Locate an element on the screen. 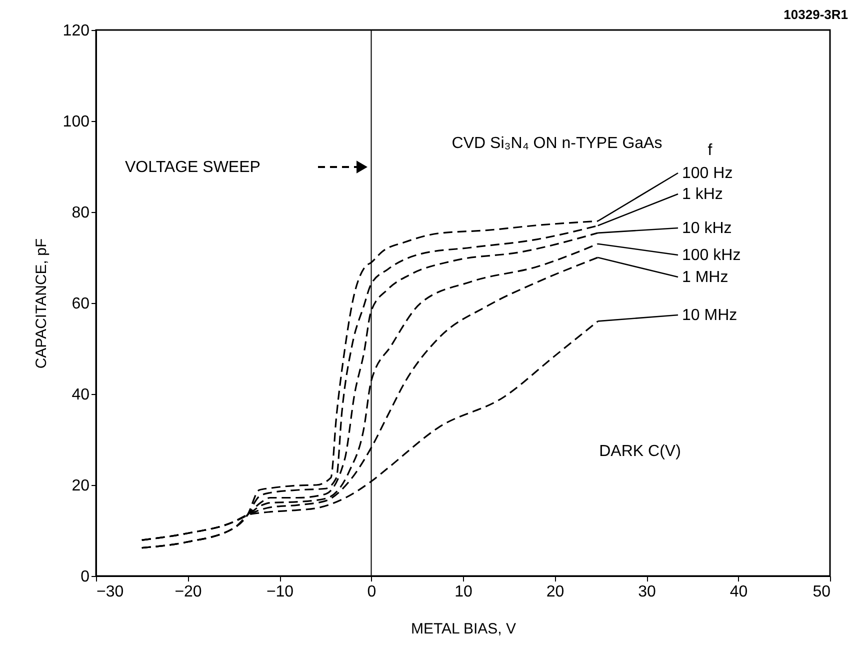 This screenshot has height=656, width=853. y-tick-label: 80 is located at coordinates (81, 213).